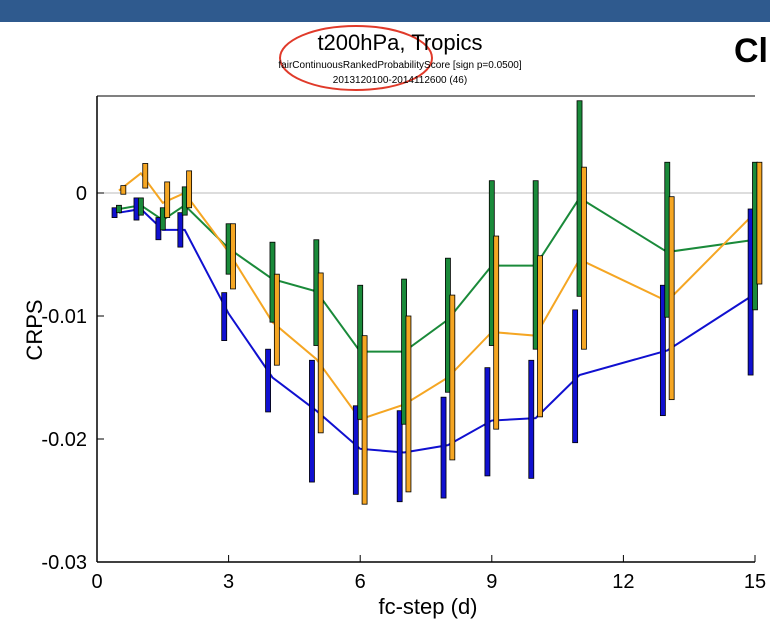 The height and width of the screenshot is (626, 770). What do you see at coordinates (400, 80) in the screenshot?
I see `chart-period: 2013120100-2014112600 (46)` at bounding box center [400, 80].